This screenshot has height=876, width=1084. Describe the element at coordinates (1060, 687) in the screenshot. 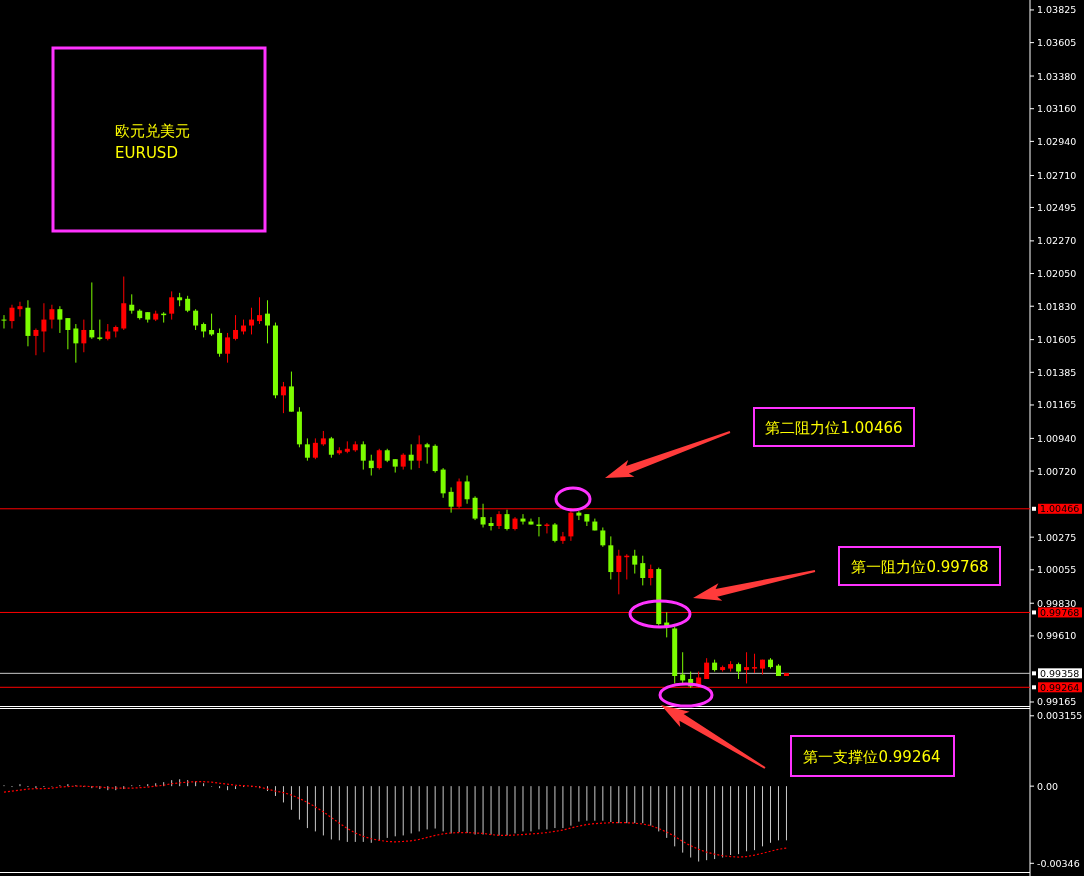

I see `ref-line-label: 0.99264` at that location.